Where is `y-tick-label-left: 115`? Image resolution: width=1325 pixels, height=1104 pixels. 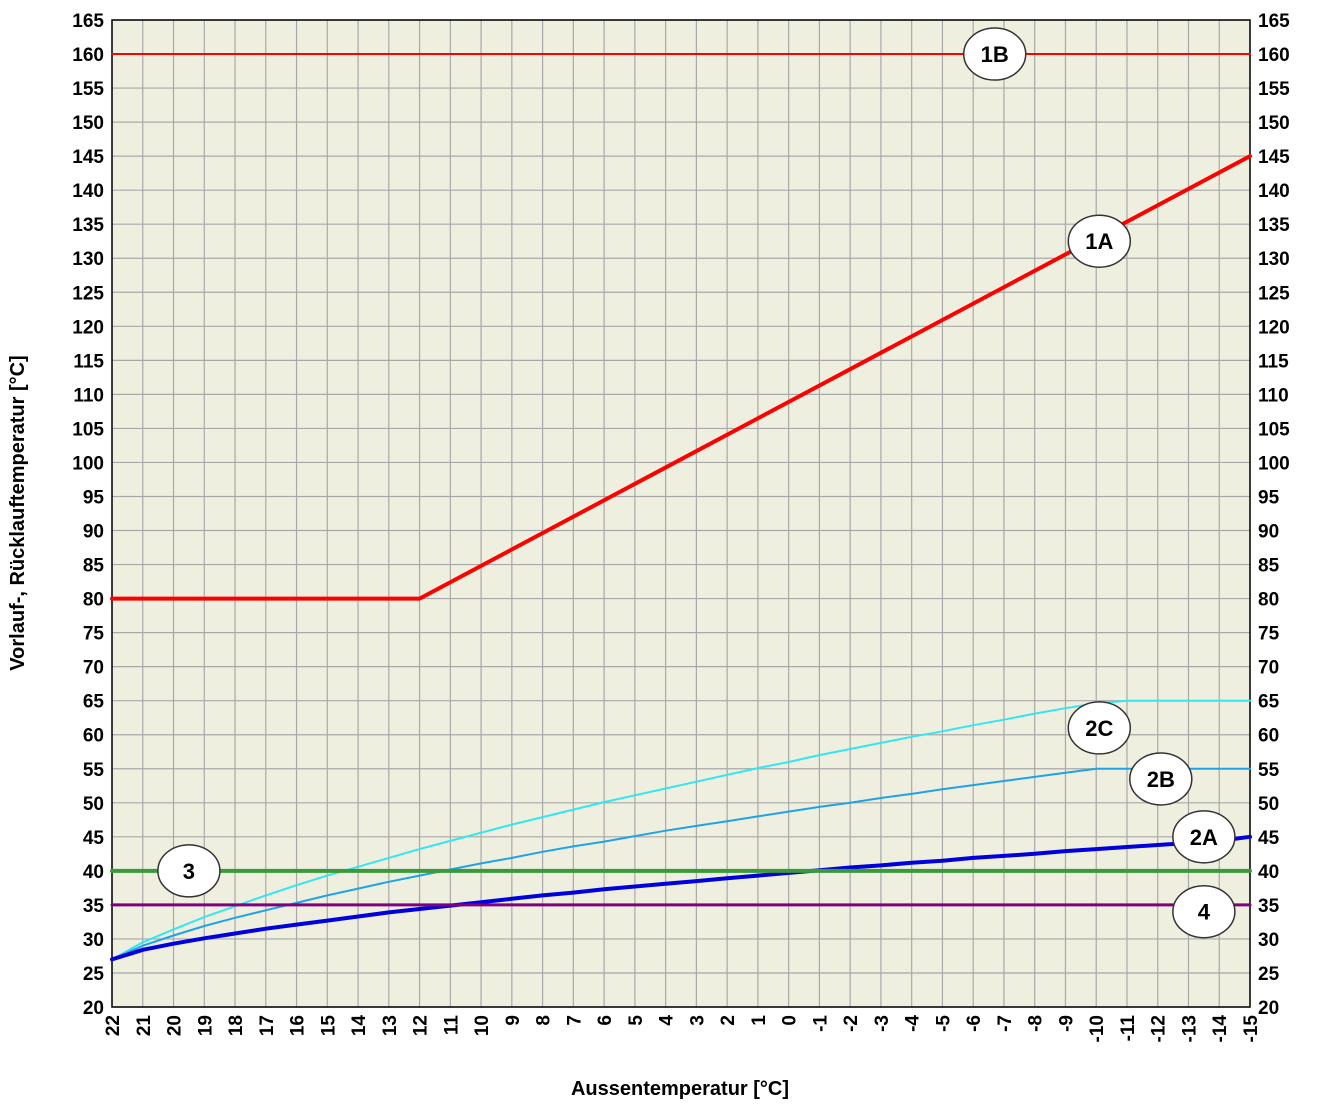 y-tick-label-left: 115 is located at coordinates (88, 361).